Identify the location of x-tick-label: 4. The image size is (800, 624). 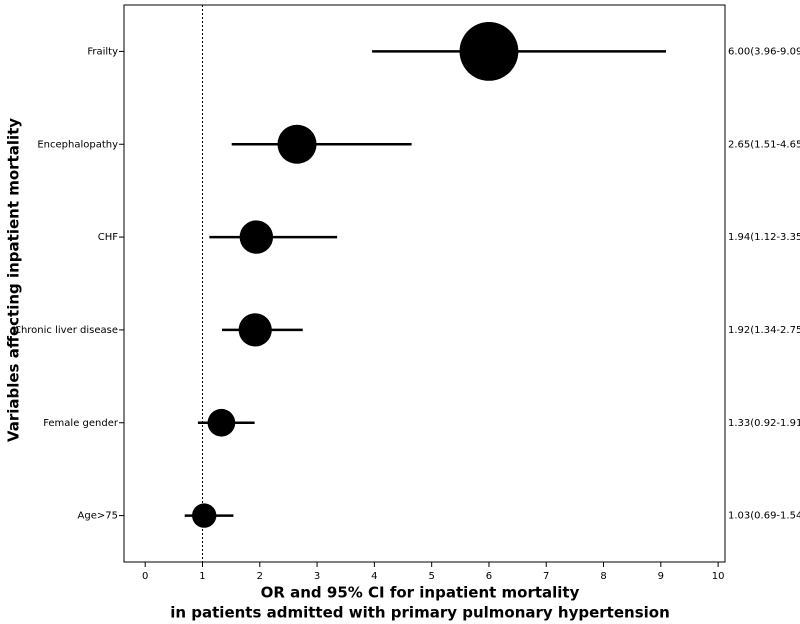
(374, 576).